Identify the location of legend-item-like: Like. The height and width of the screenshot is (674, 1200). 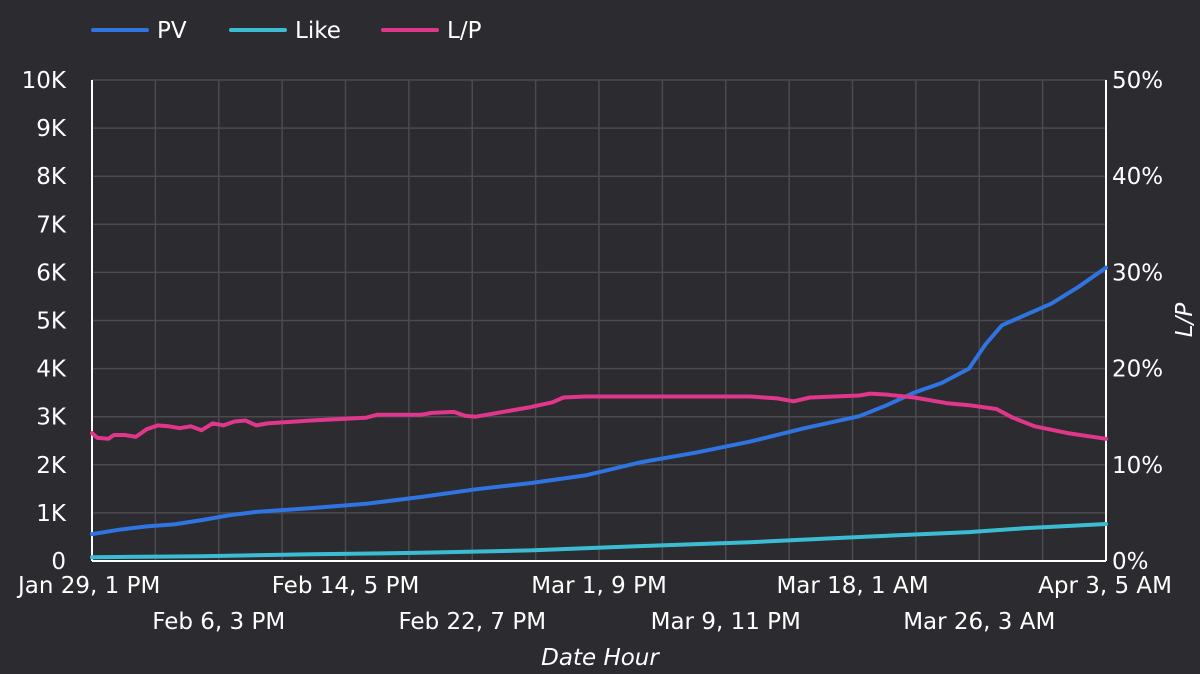
(285, 31).